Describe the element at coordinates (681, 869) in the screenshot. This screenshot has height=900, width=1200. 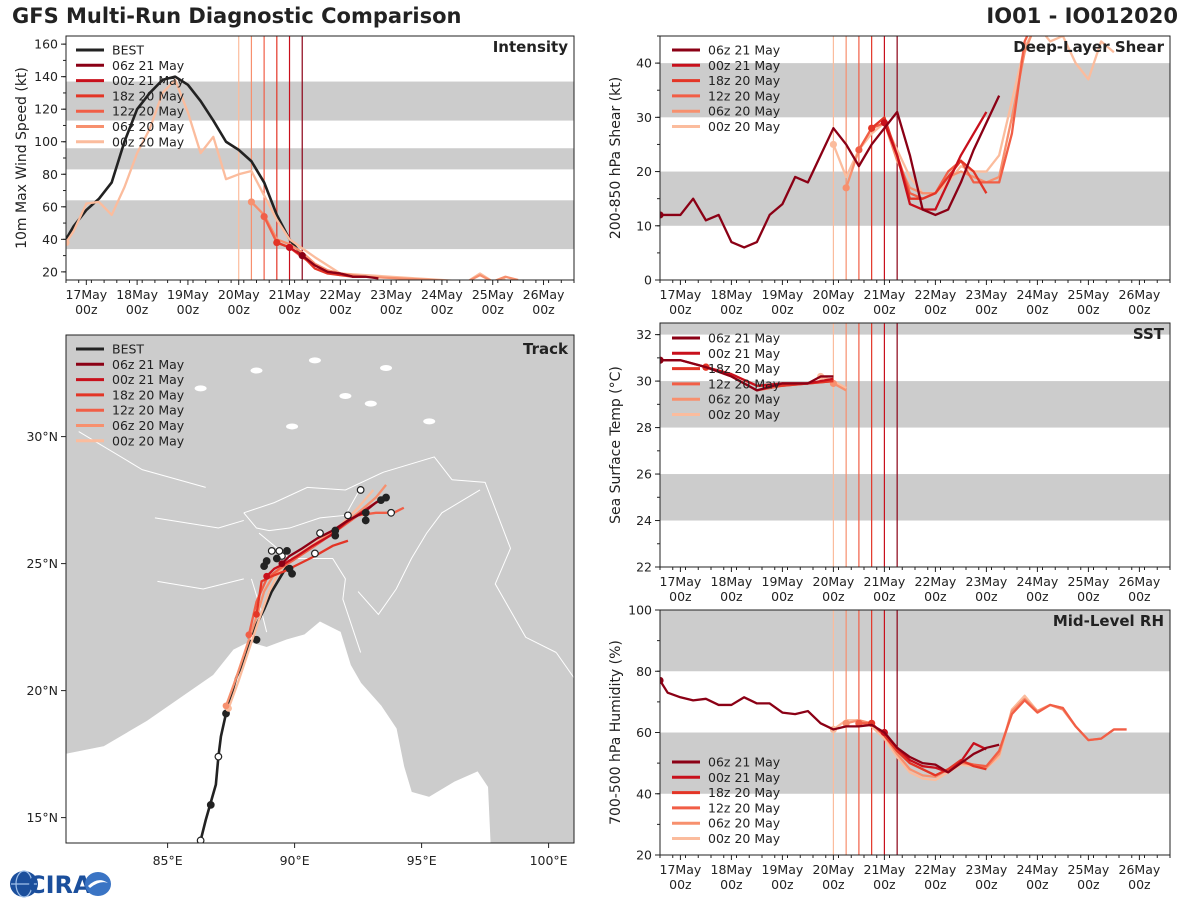
I see `x-tick-label: 17May` at that location.